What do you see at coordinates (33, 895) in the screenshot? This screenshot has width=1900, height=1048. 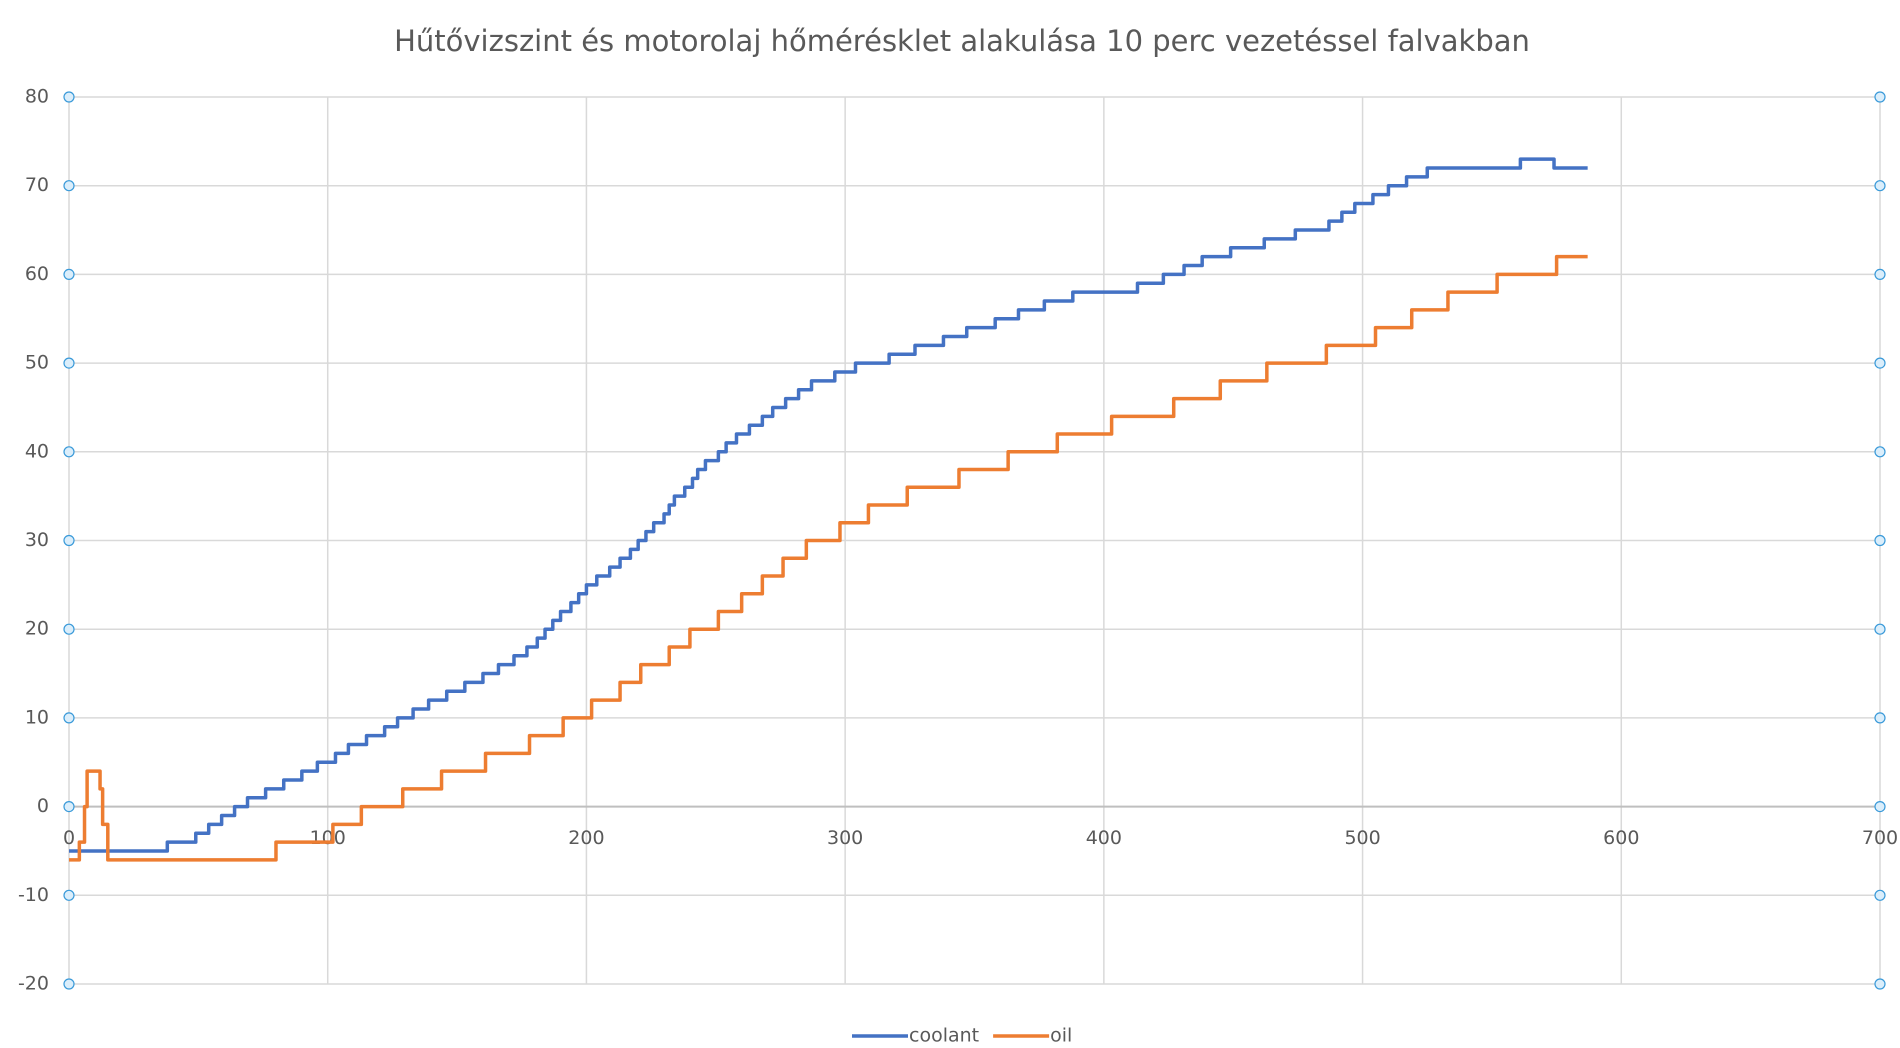 I see `y-tick-label: -10` at bounding box center [33, 895].